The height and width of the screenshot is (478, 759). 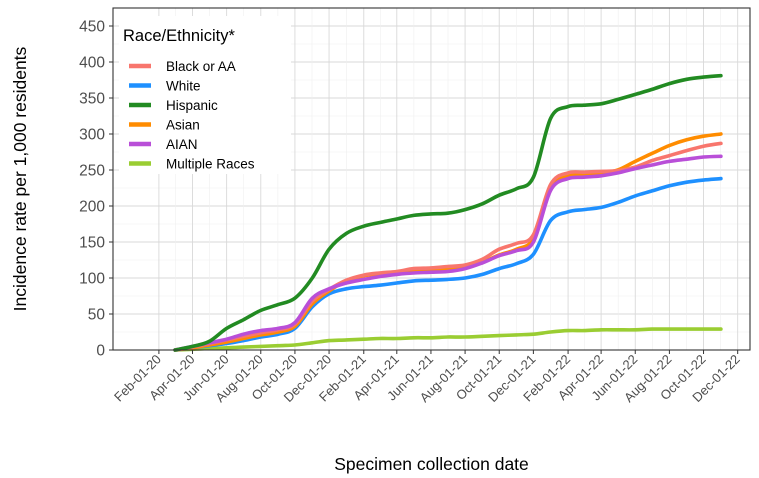 What do you see at coordinates (92, 63) in the screenshot?
I see `y-tick-label: 400` at bounding box center [92, 63].